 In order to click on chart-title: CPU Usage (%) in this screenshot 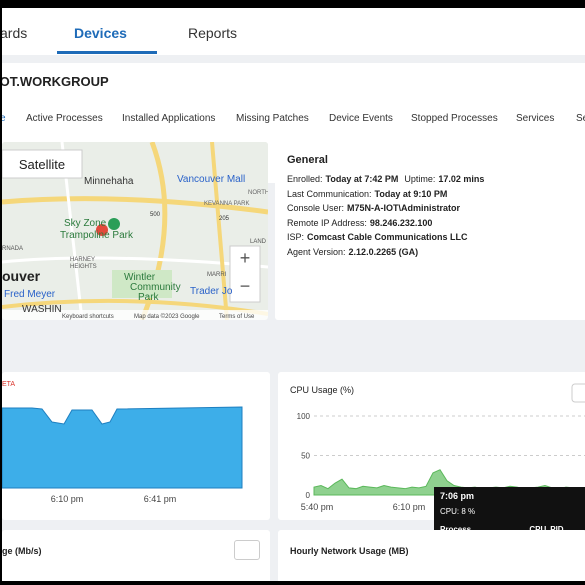, I will do `click(322, 390)`.